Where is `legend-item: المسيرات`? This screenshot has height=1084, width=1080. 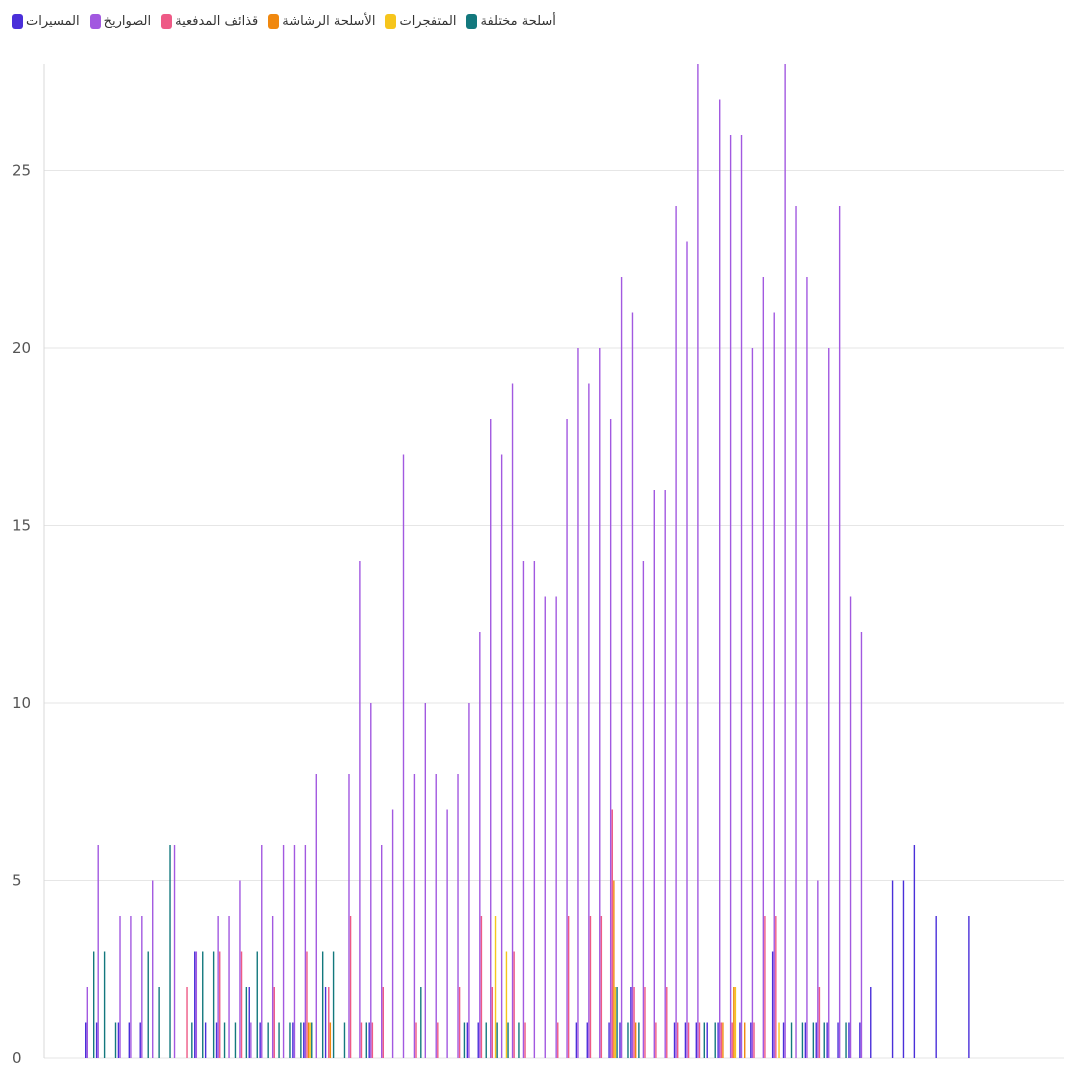
legend-item: المسيرات is located at coordinates (46, 21).